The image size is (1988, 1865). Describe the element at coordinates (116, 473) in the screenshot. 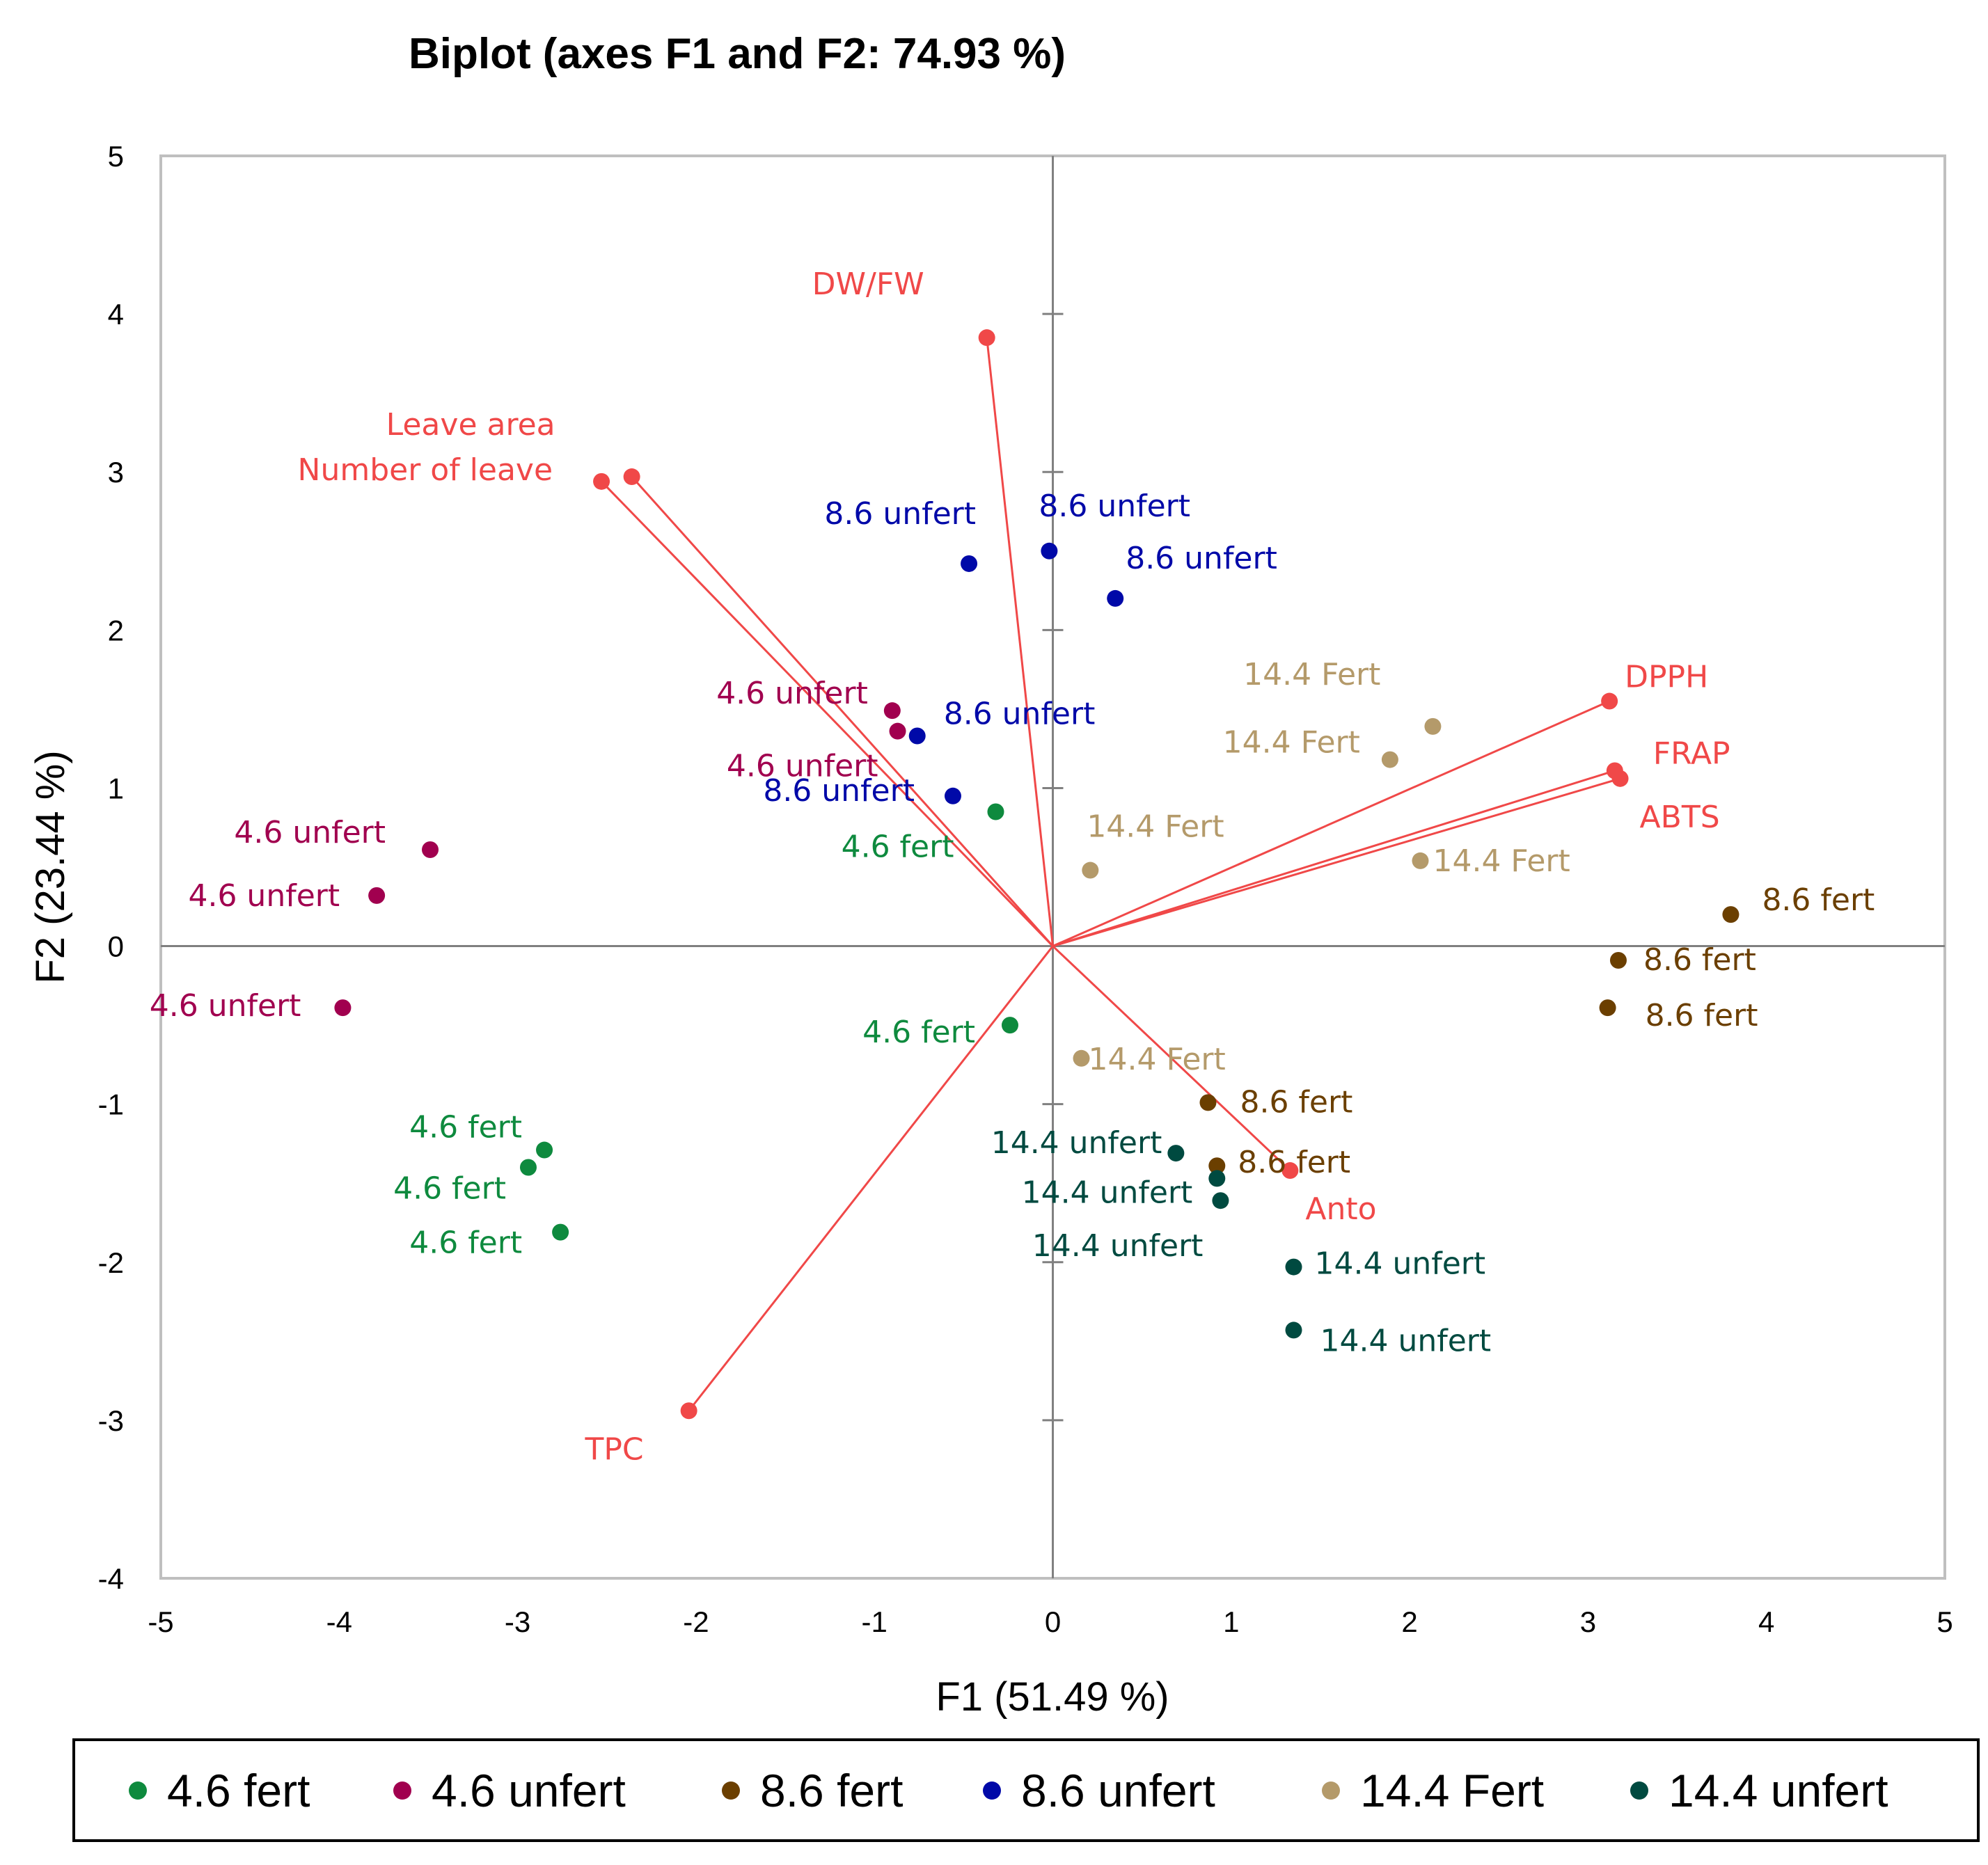

I see `y-tick-label: 3` at that location.